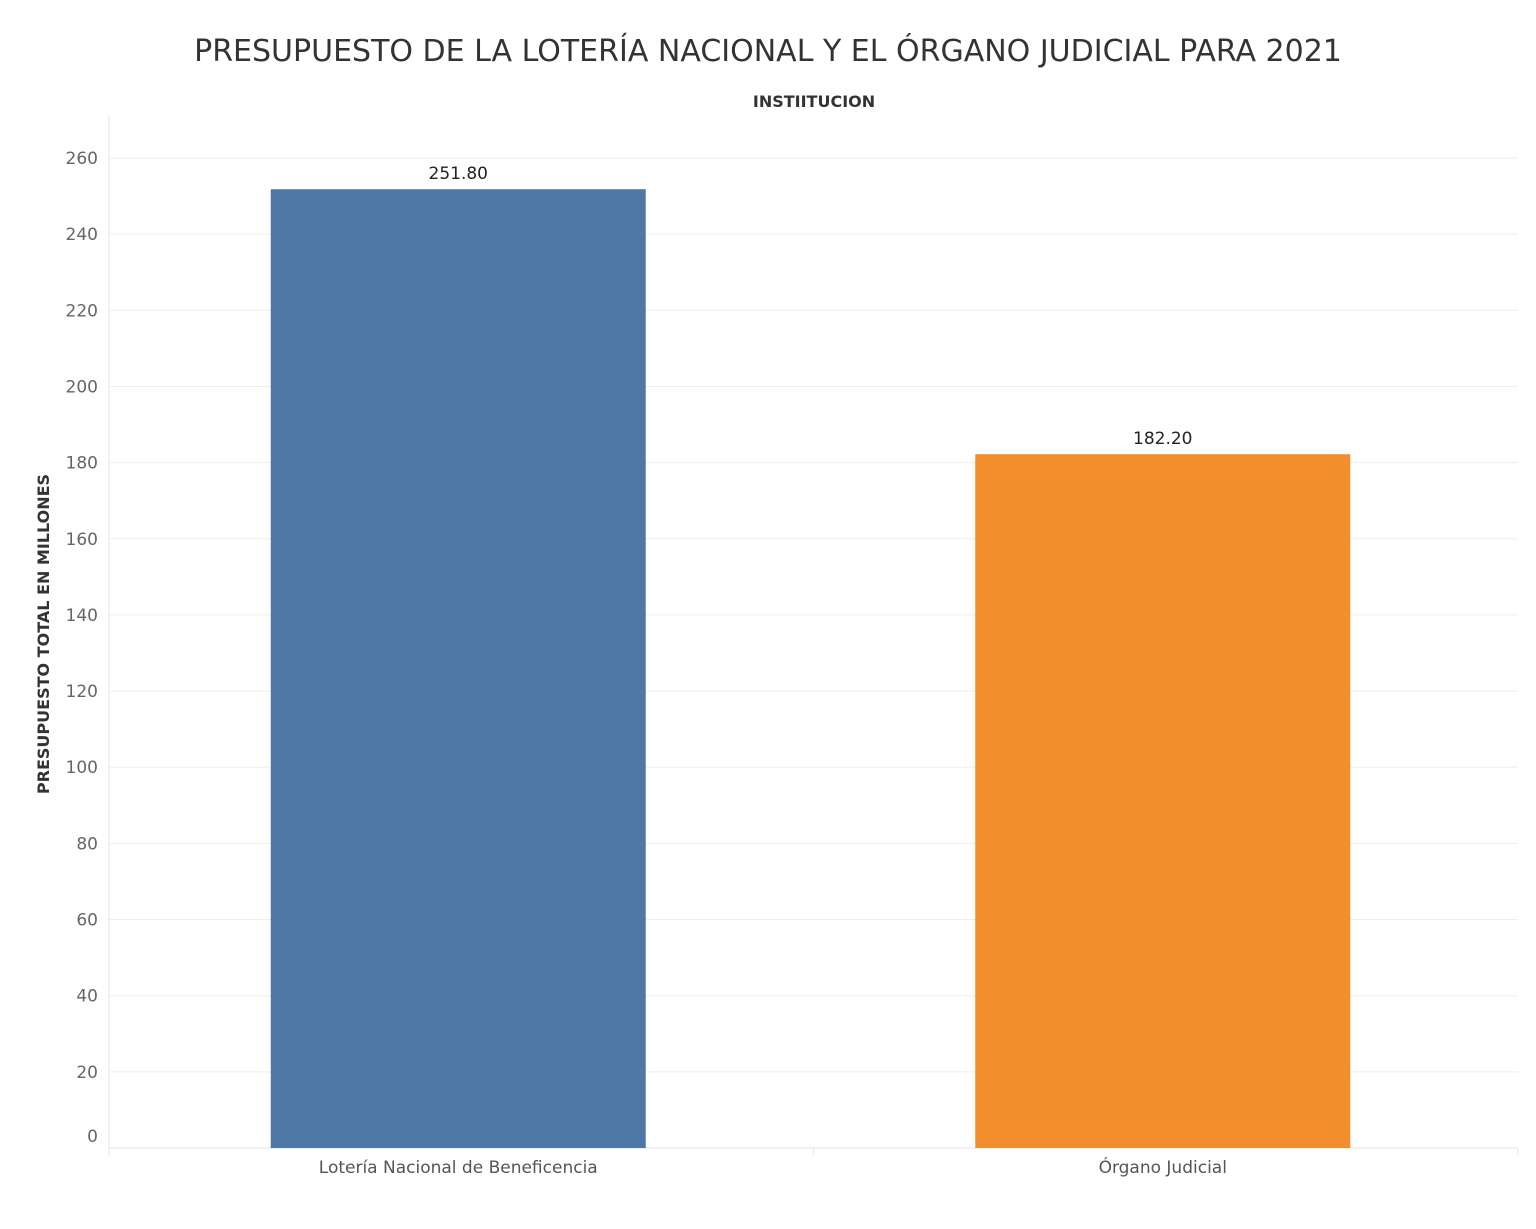 The width and height of the screenshot is (1536, 1229). I want to click on y-tick-label: 0, so click(92, 1137).